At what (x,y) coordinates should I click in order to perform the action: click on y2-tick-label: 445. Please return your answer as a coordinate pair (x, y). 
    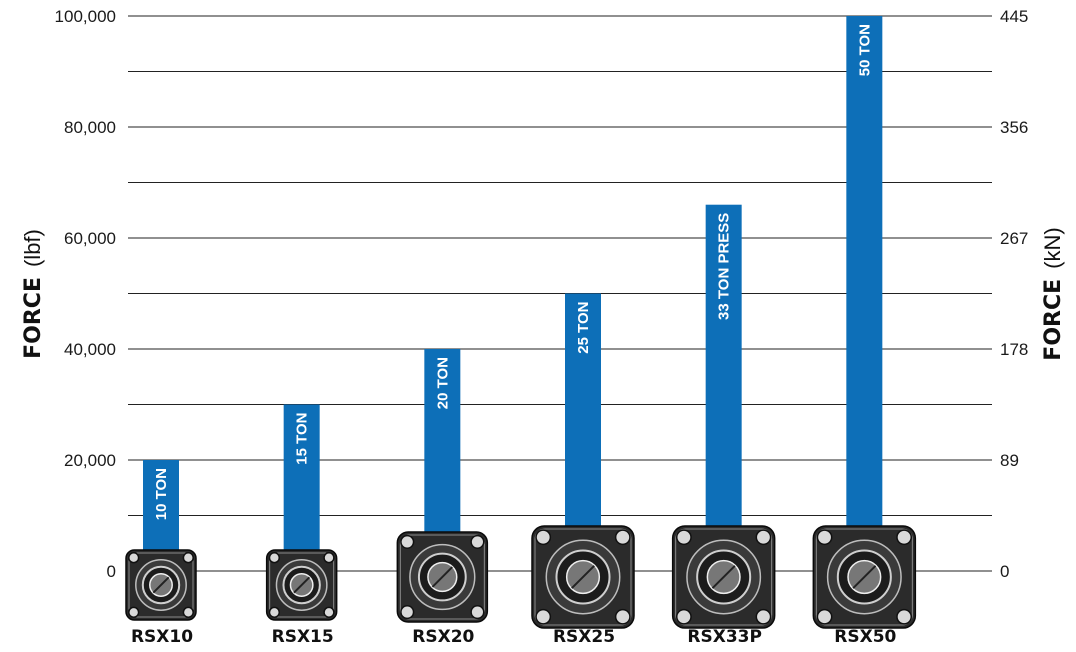
    Looking at the image, I should click on (1014, 16).